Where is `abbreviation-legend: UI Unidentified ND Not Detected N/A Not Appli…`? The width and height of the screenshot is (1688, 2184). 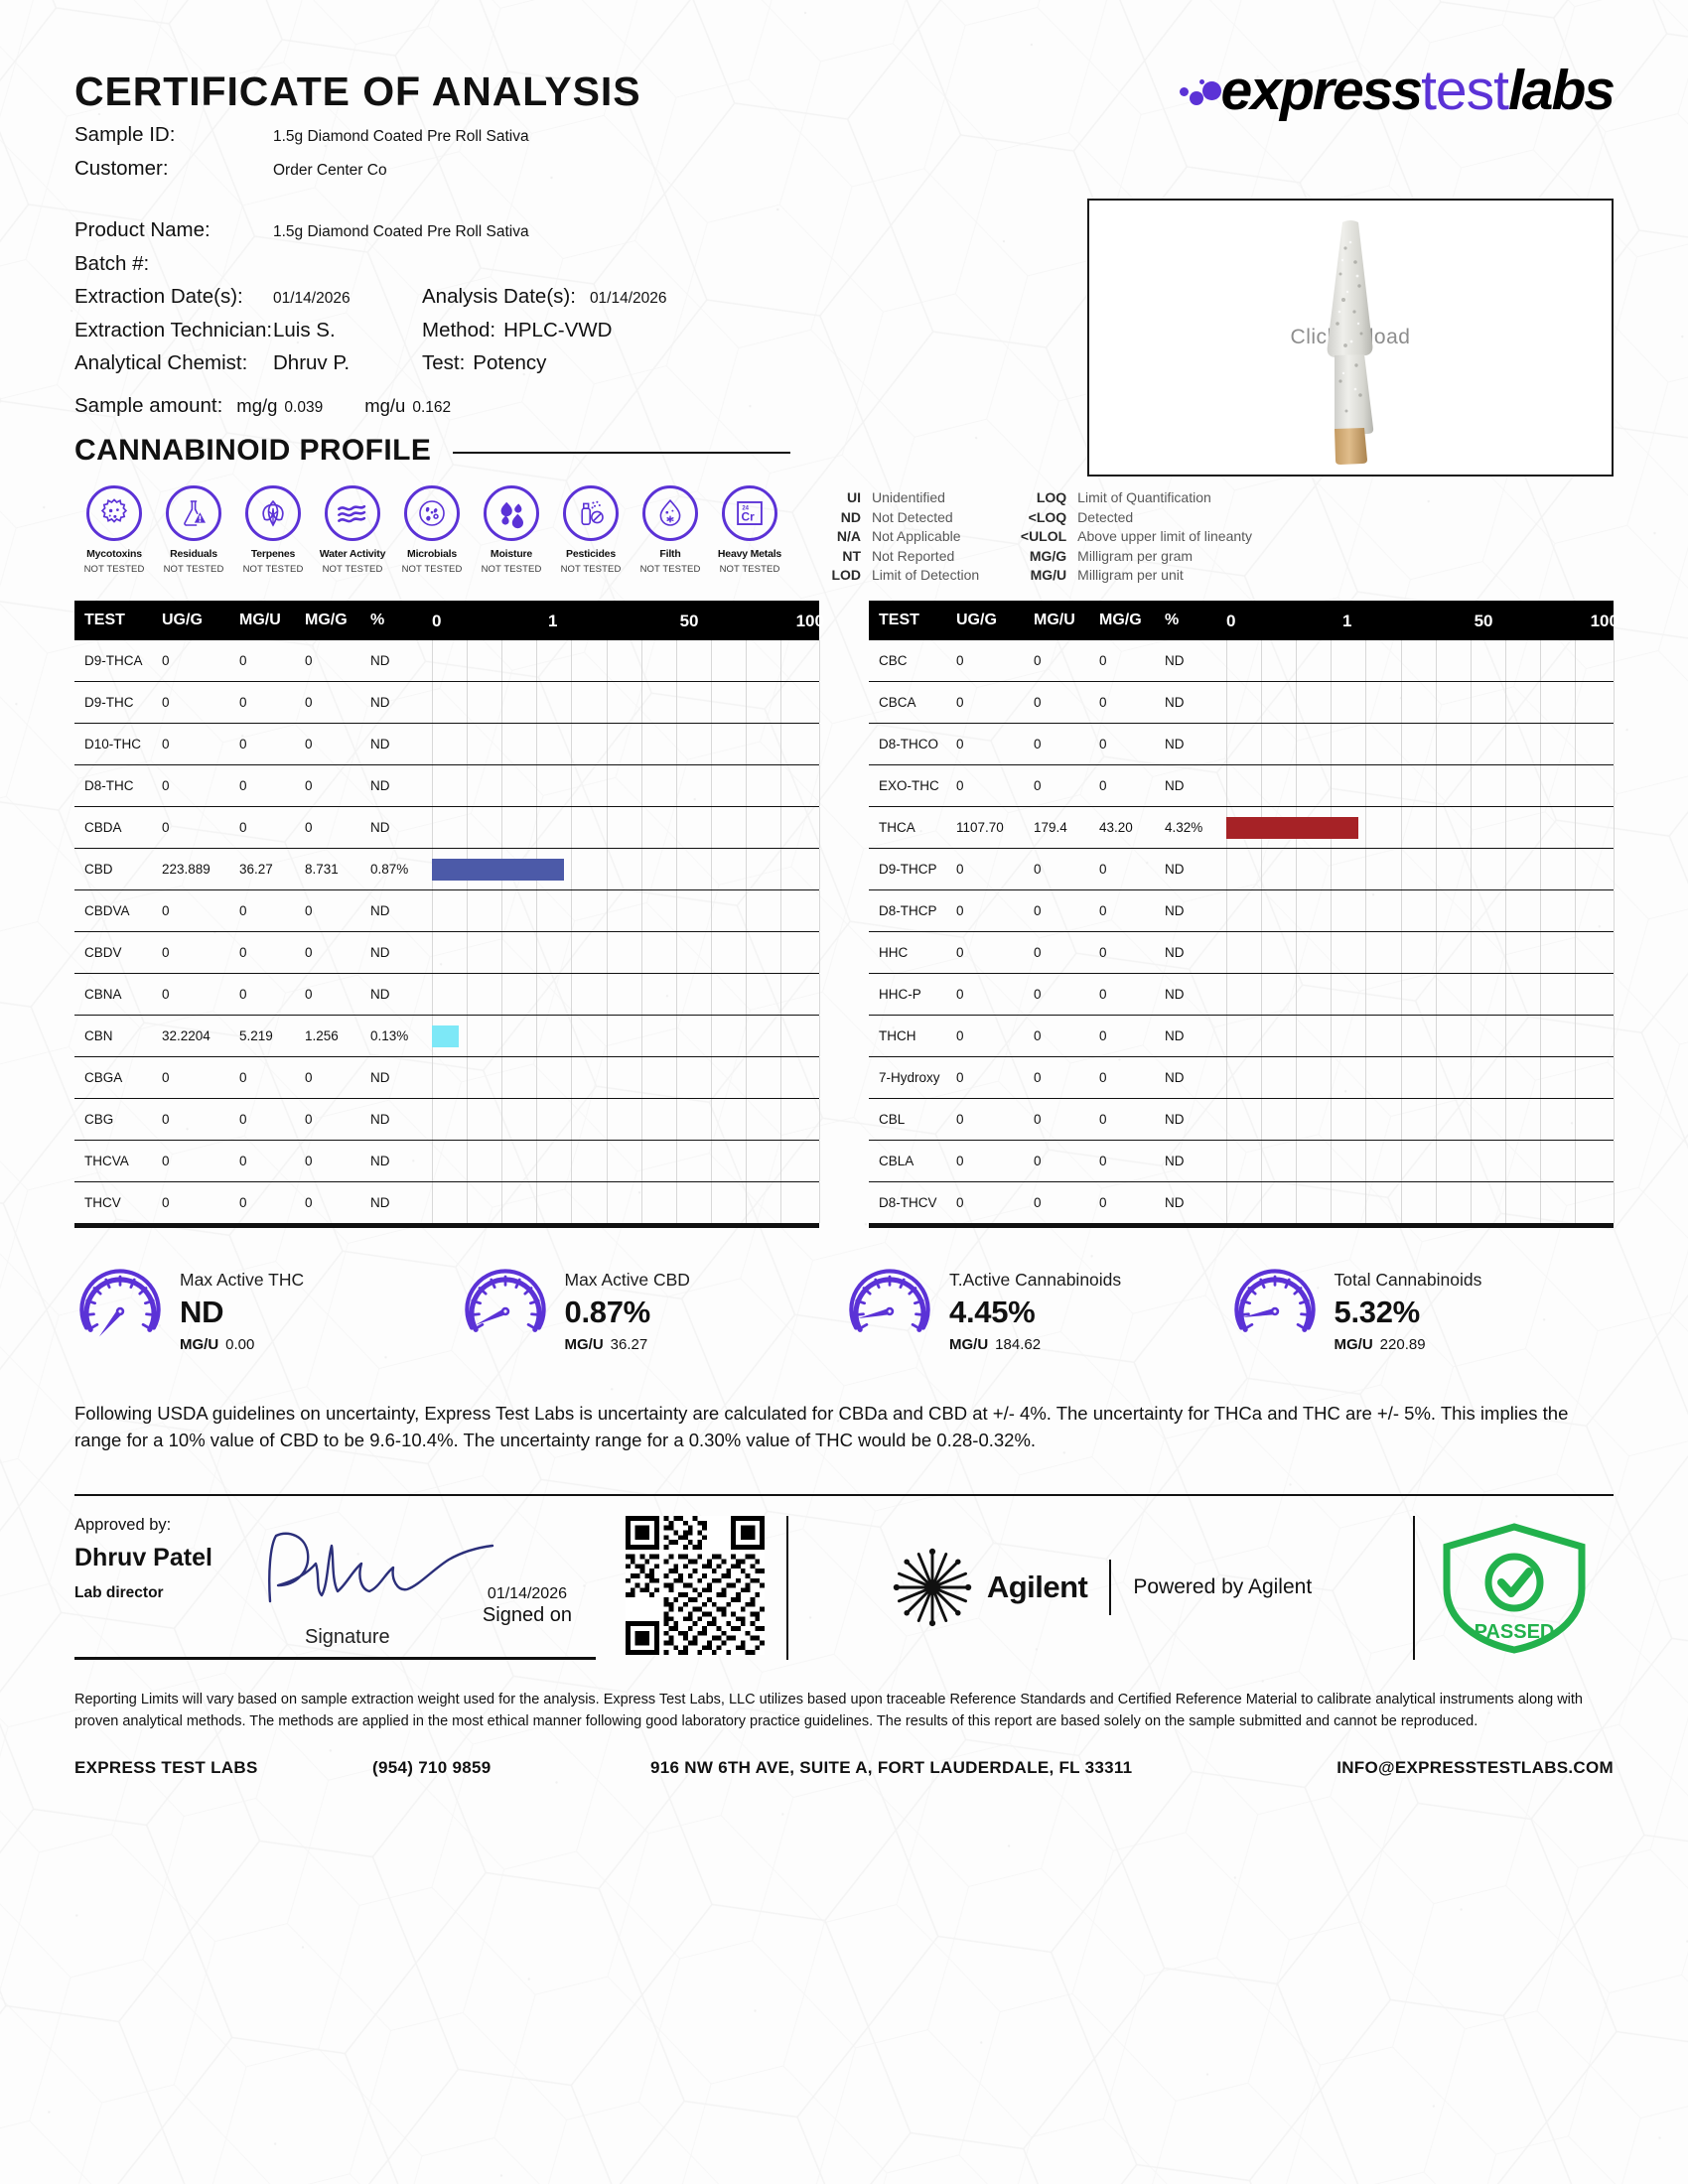
abbreviation-legend: UI Unidentified ND Not Detected N/A Not Appli… is located at coordinates (1034, 538).